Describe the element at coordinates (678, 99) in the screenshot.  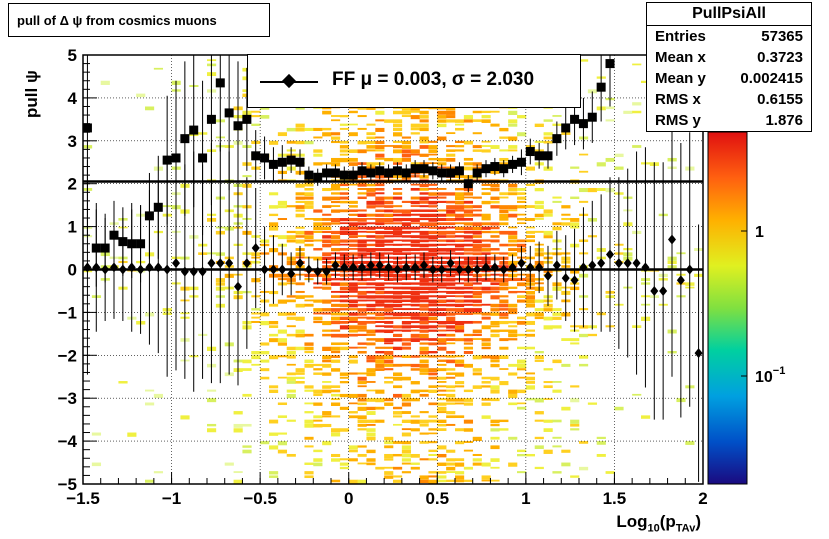
I see `stats-key: RMS x` at that location.